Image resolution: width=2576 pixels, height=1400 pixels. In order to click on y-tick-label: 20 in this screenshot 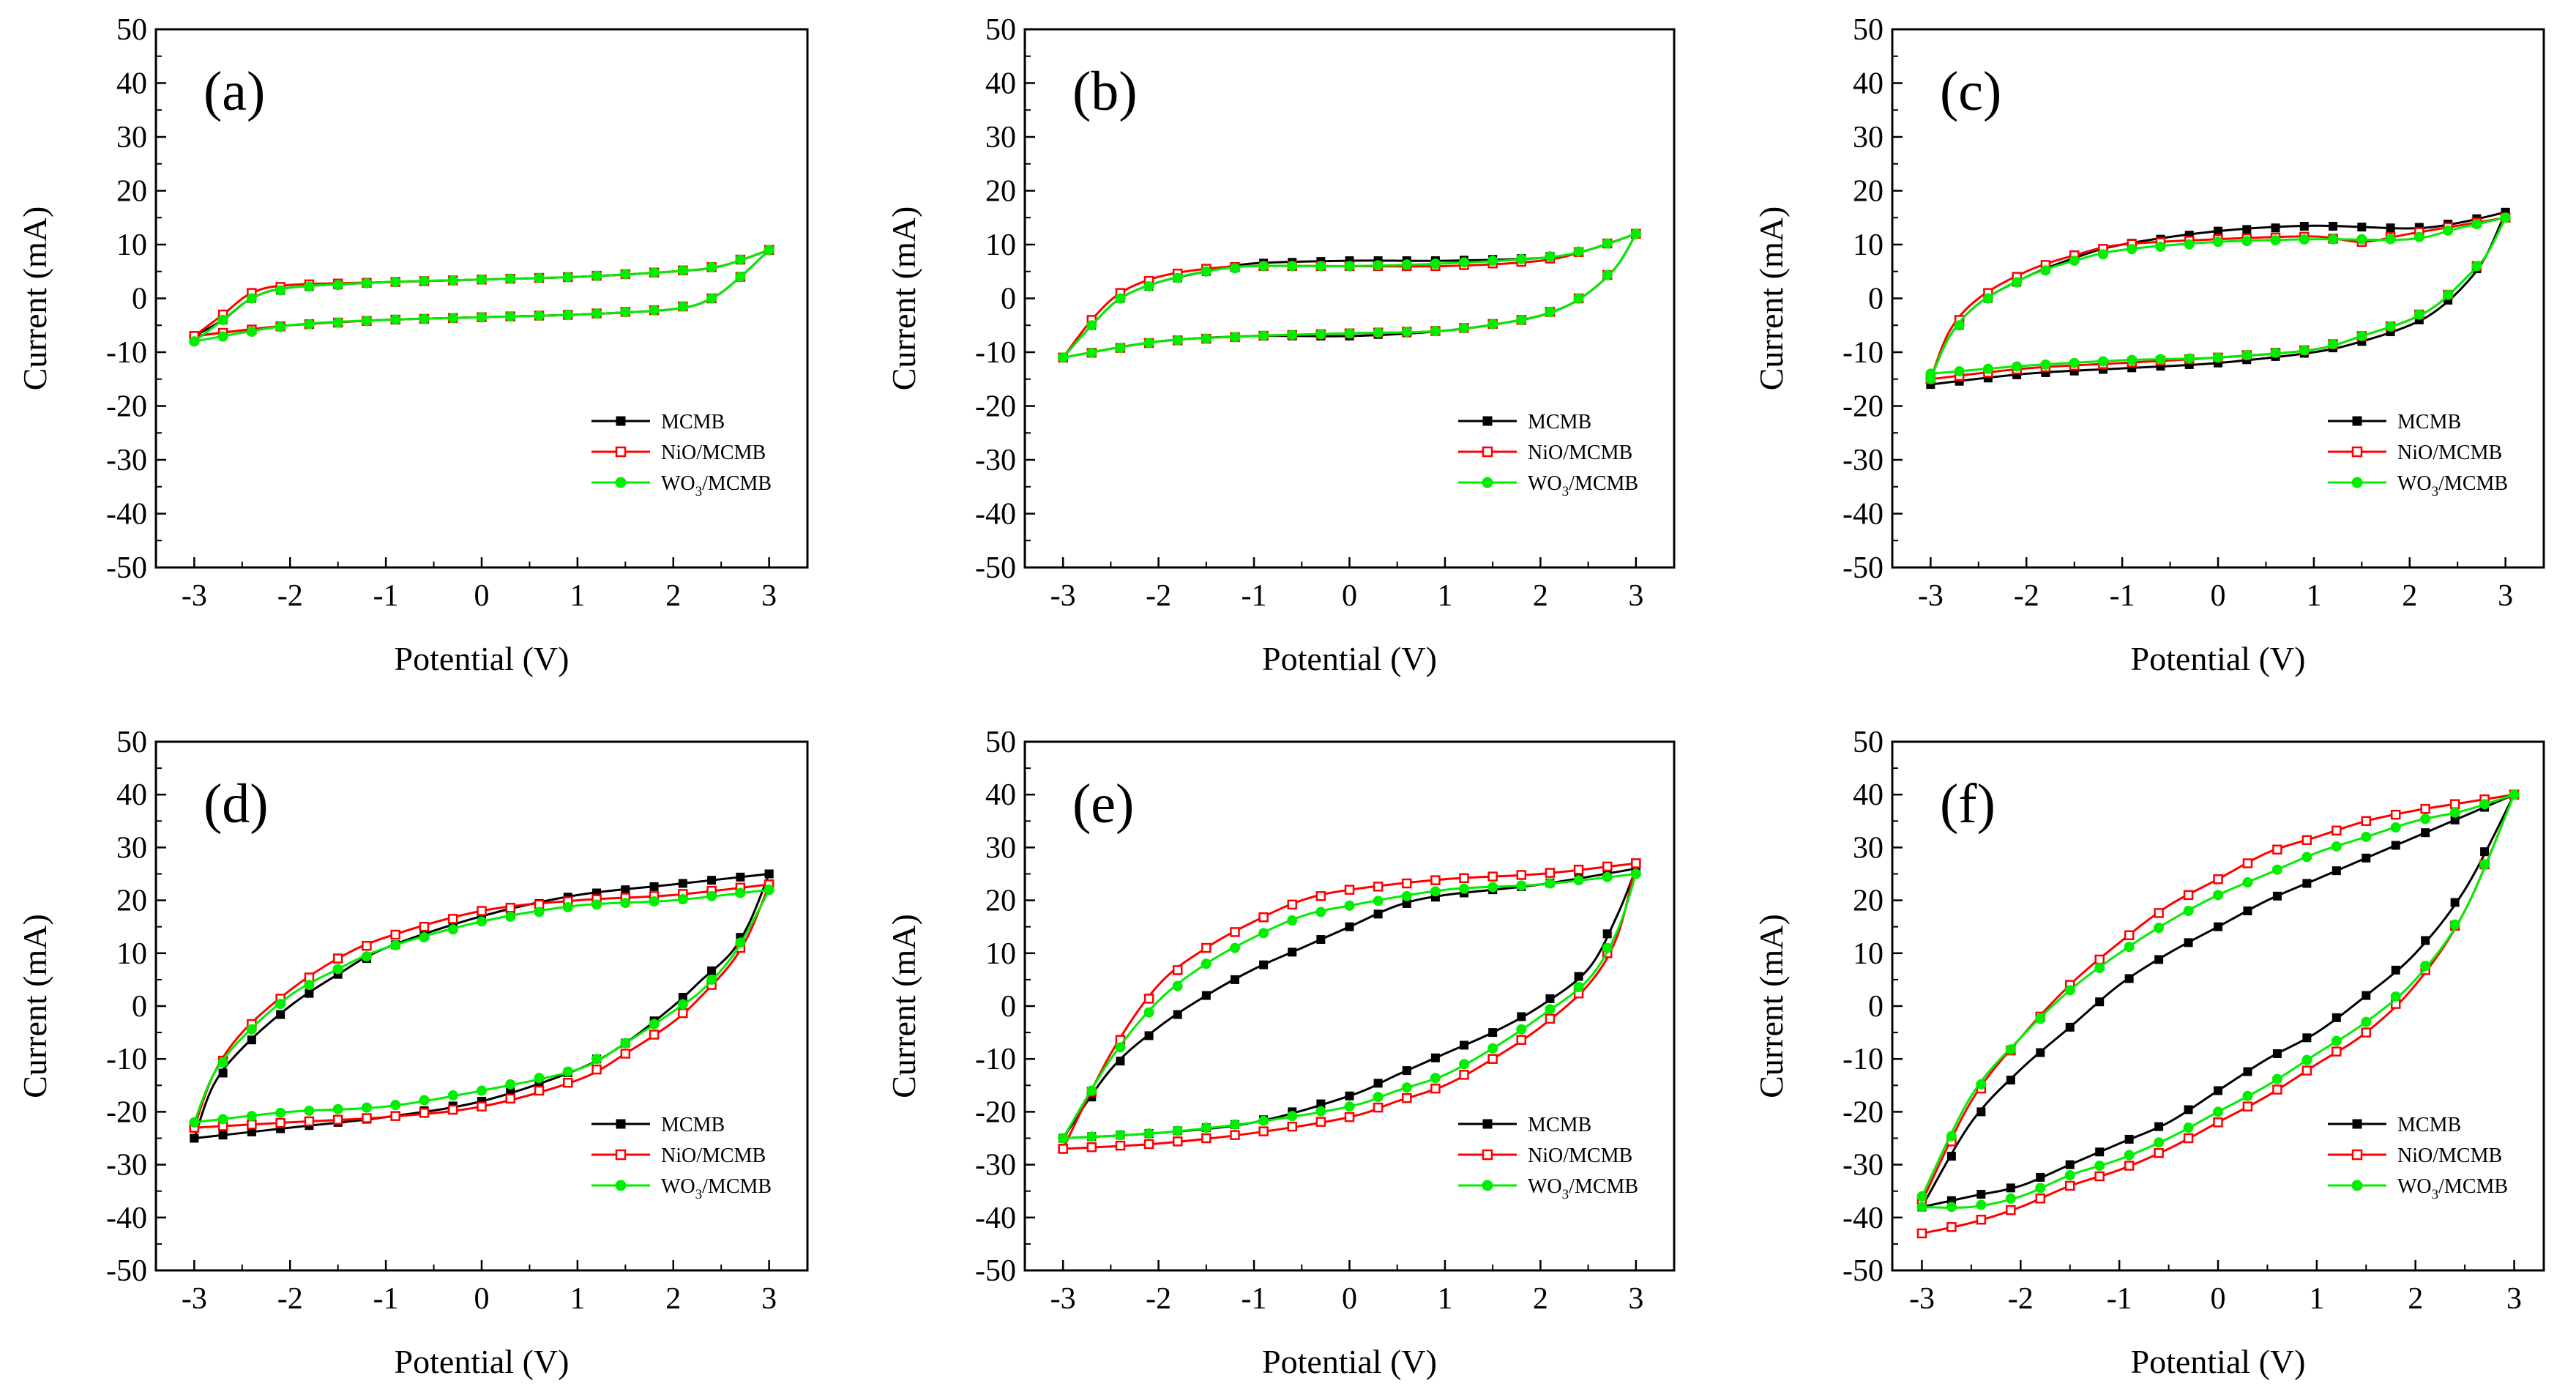, I will do `click(131, 901)`.